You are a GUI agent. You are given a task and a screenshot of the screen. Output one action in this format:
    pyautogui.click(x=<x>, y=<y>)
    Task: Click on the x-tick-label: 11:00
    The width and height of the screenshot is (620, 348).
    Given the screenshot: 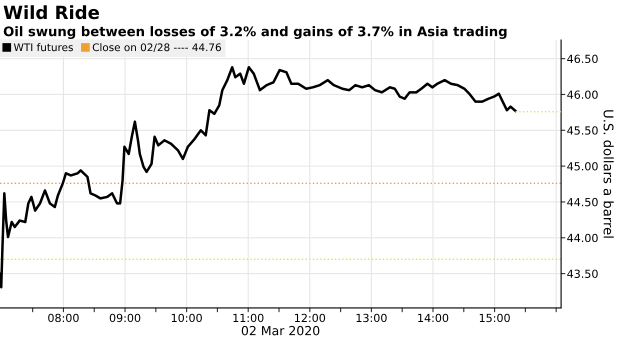 What is the action you would take?
    pyautogui.click(x=248, y=318)
    